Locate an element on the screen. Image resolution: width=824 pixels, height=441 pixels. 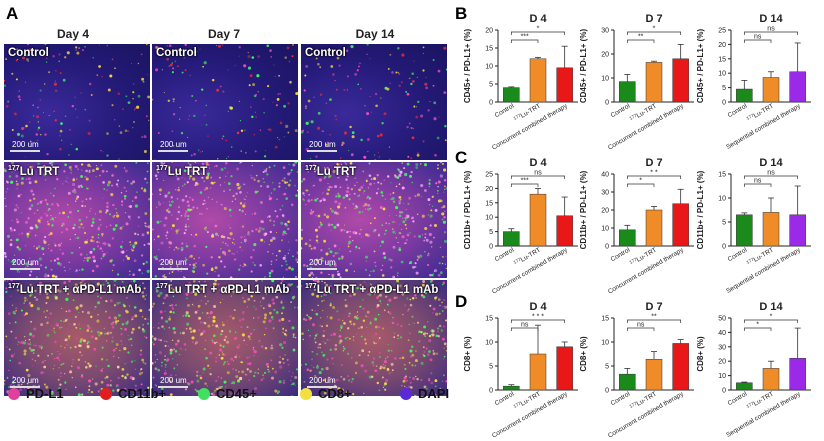
panel-letter-d: D is located at coordinates (461, 301).